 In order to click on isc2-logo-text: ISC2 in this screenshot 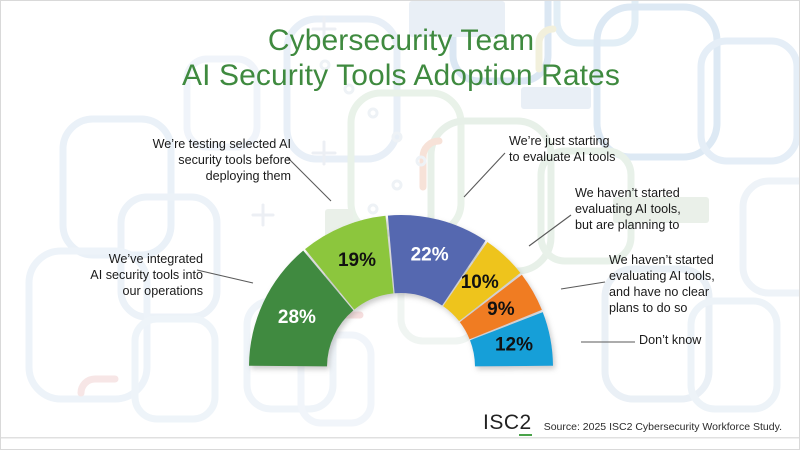, I will do `click(507, 422)`.